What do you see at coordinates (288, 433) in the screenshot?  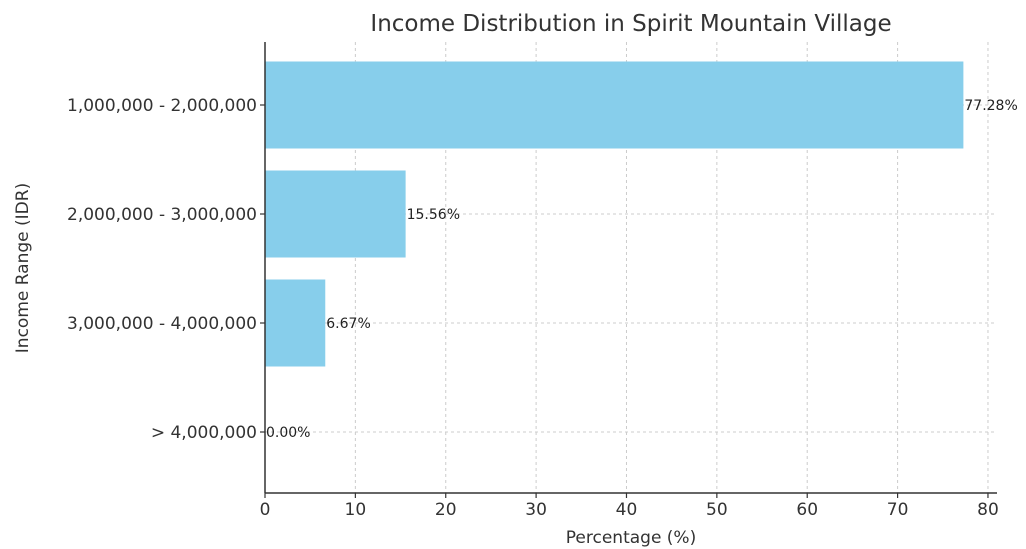 I see `bar-value-label: 0.00%` at bounding box center [288, 433].